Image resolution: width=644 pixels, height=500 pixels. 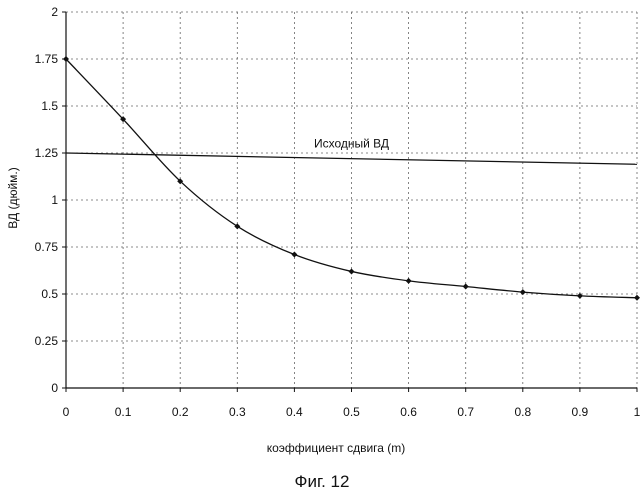 I want to click on y-tick-label: 1.5, so click(x=49, y=106).